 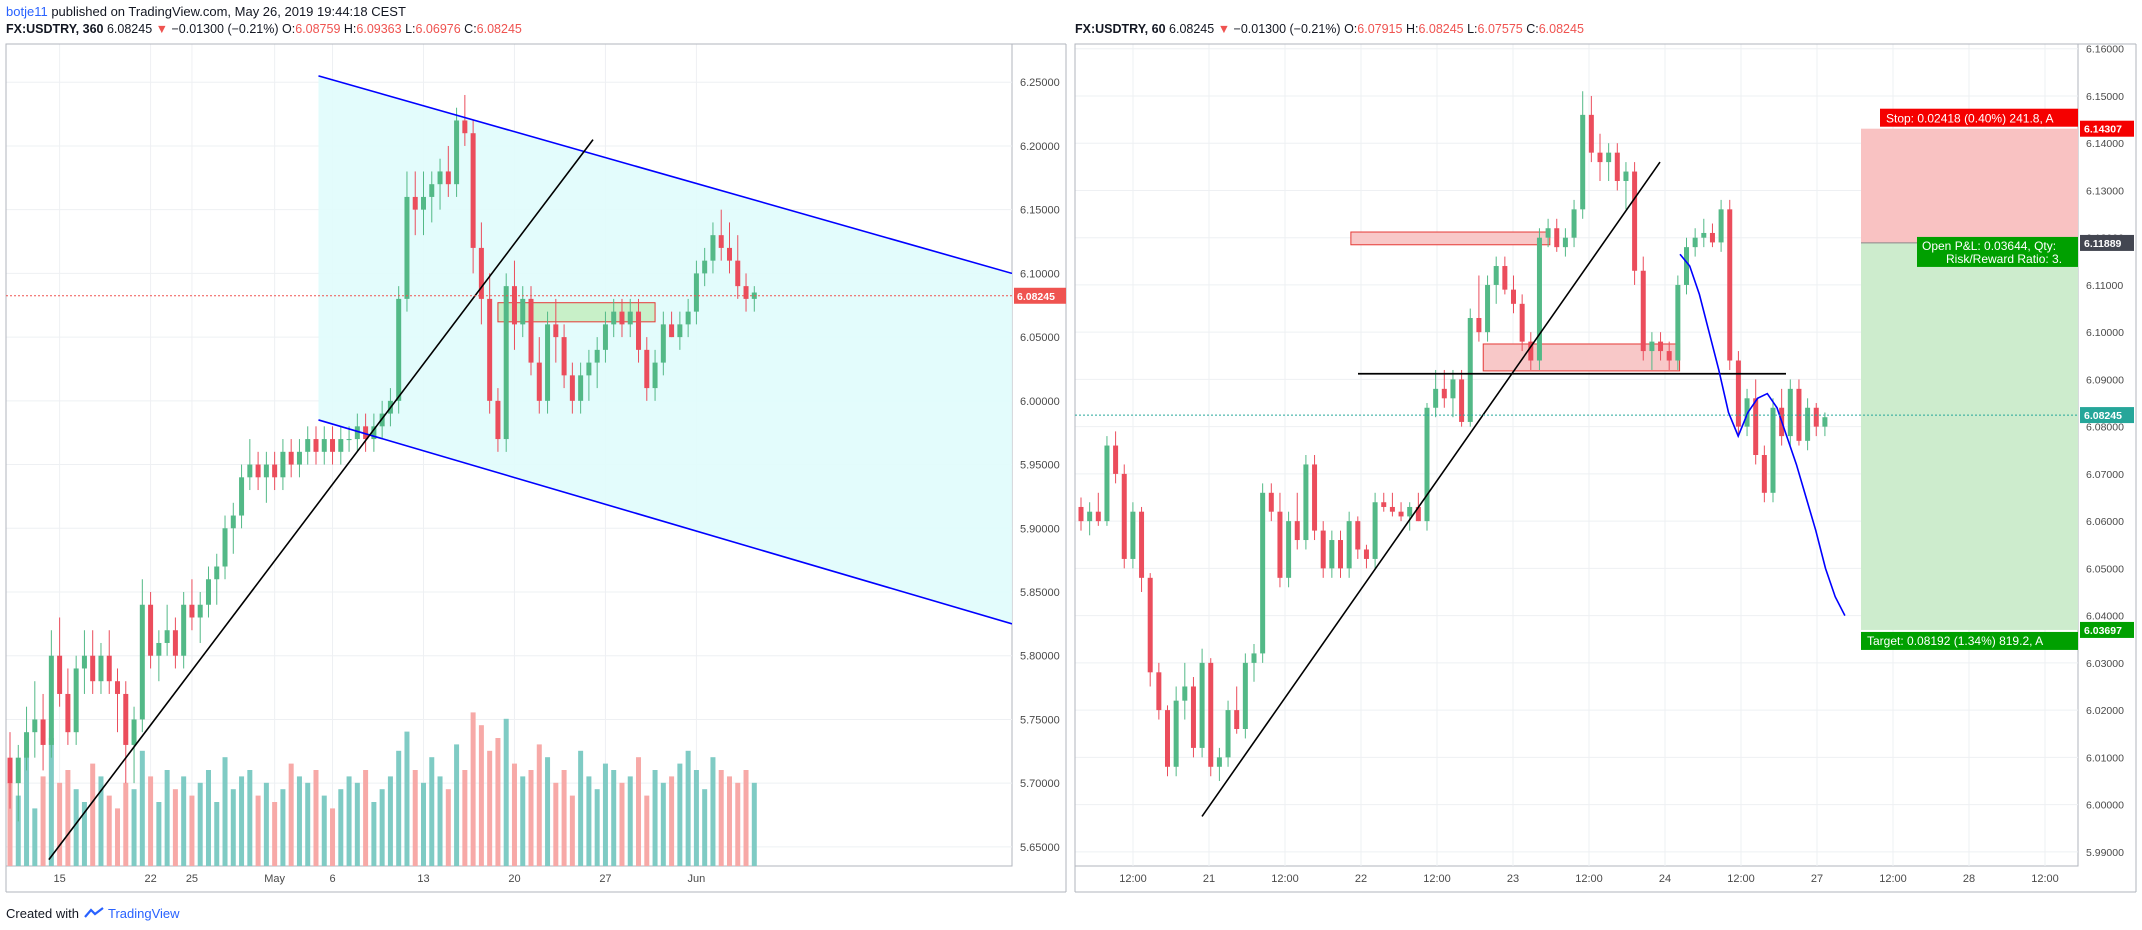 What do you see at coordinates (144, 913) in the screenshot?
I see `brand-name: TradingView` at bounding box center [144, 913].